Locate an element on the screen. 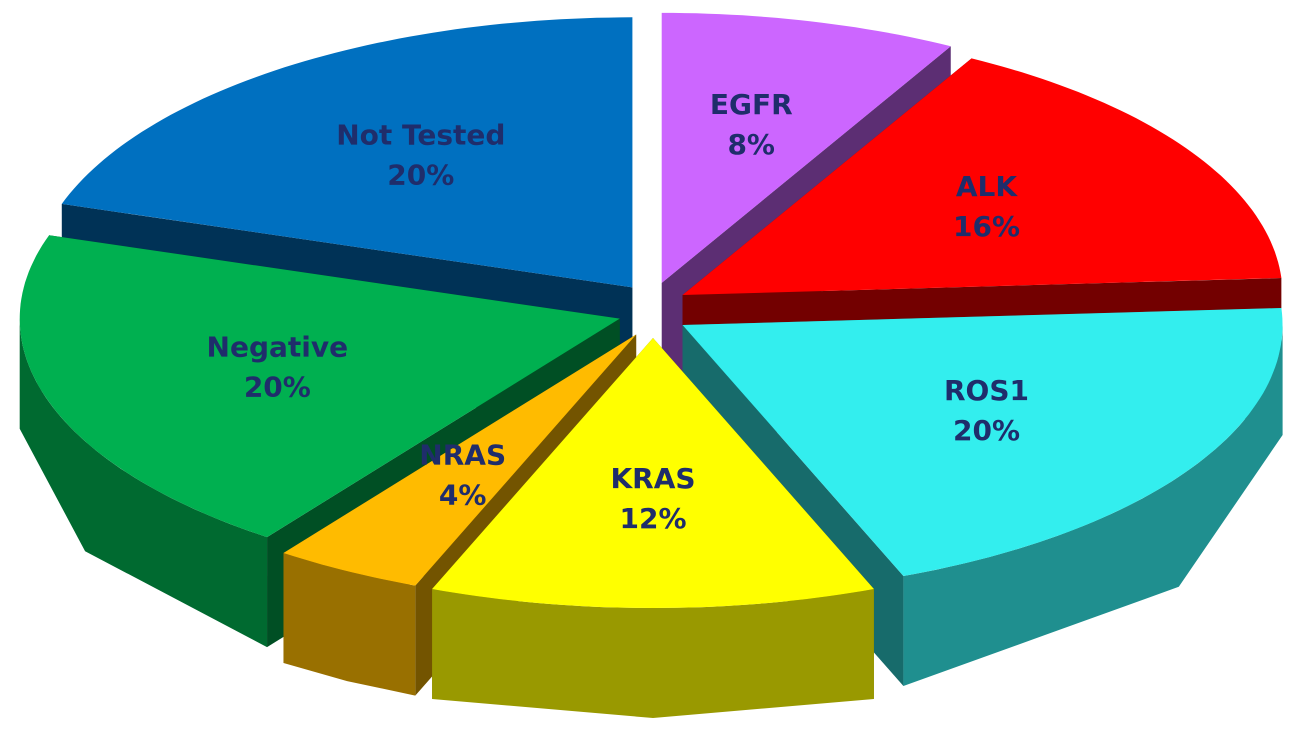 The width and height of the screenshot is (1306, 751). slice-label: ALK is located at coordinates (987, 186).